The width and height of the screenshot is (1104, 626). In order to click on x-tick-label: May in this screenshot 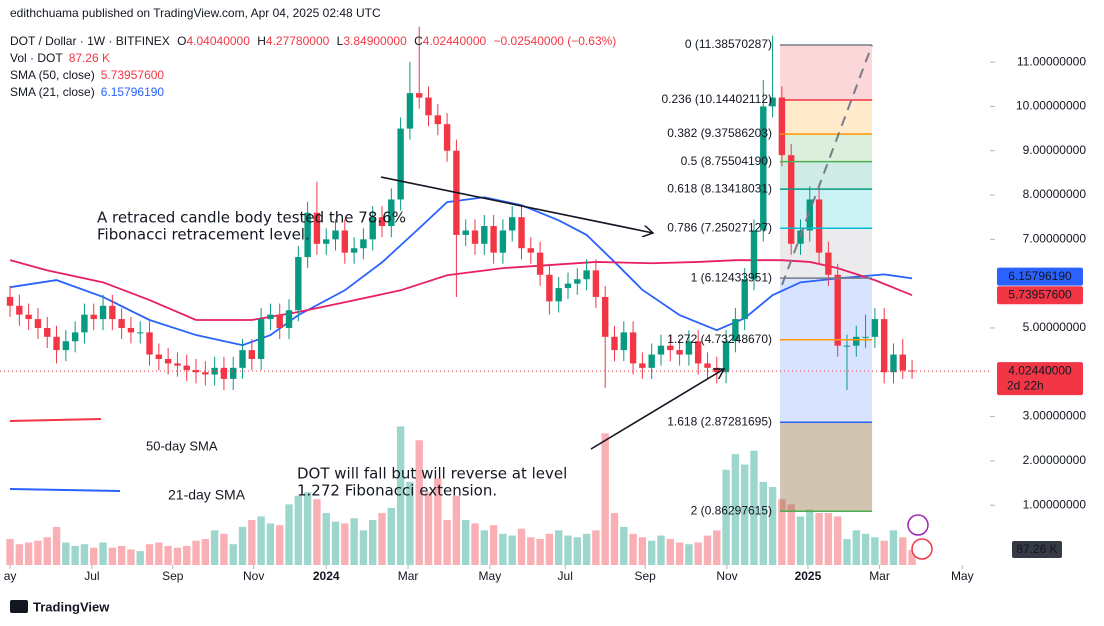, I will do `click(962, 576)`.